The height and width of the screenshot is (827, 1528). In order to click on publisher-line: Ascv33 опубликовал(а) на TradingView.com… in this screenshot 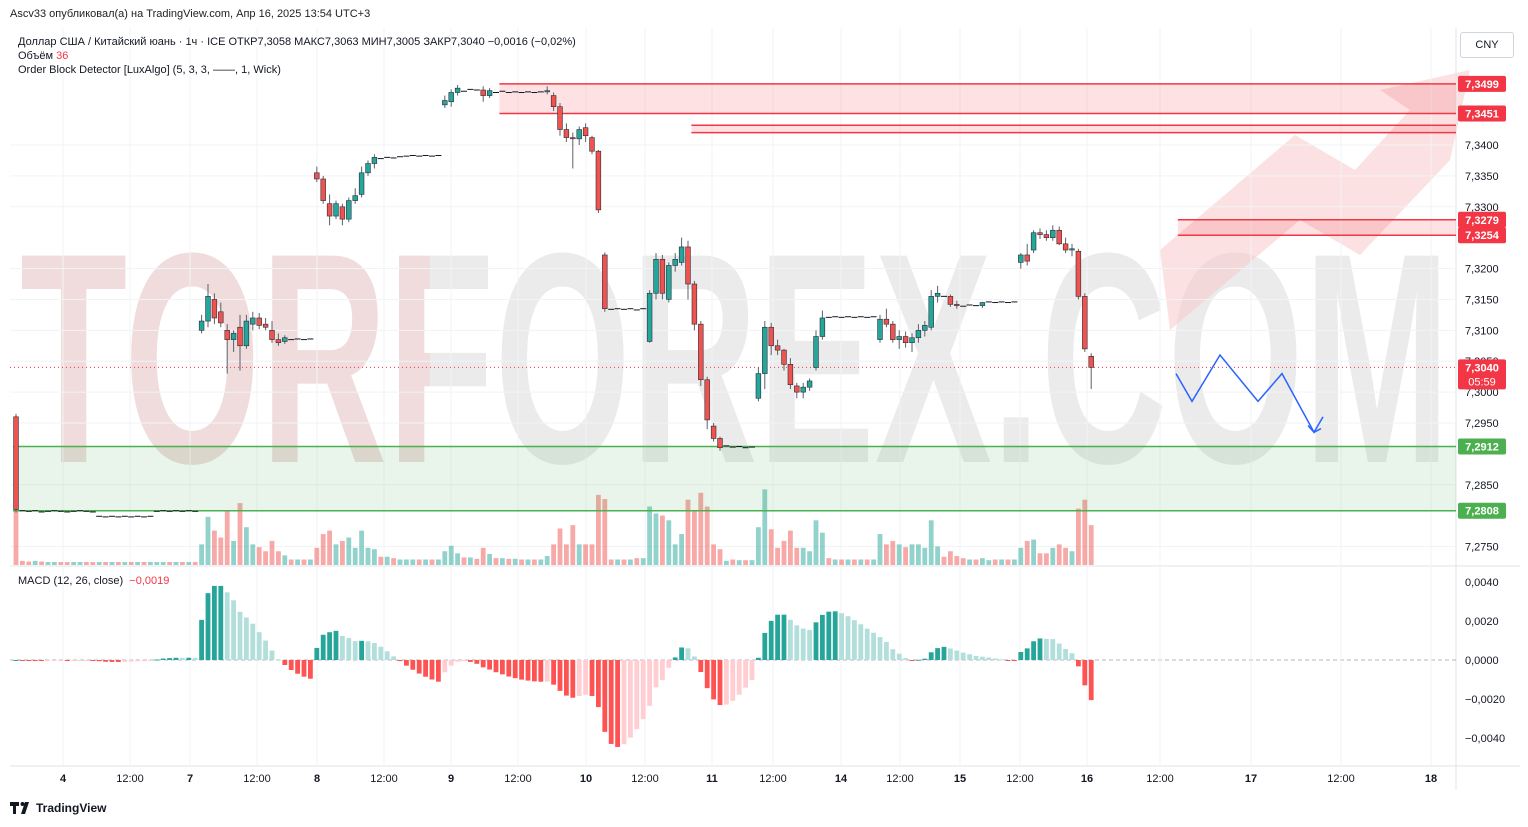, I will do `click(190, 14)`.